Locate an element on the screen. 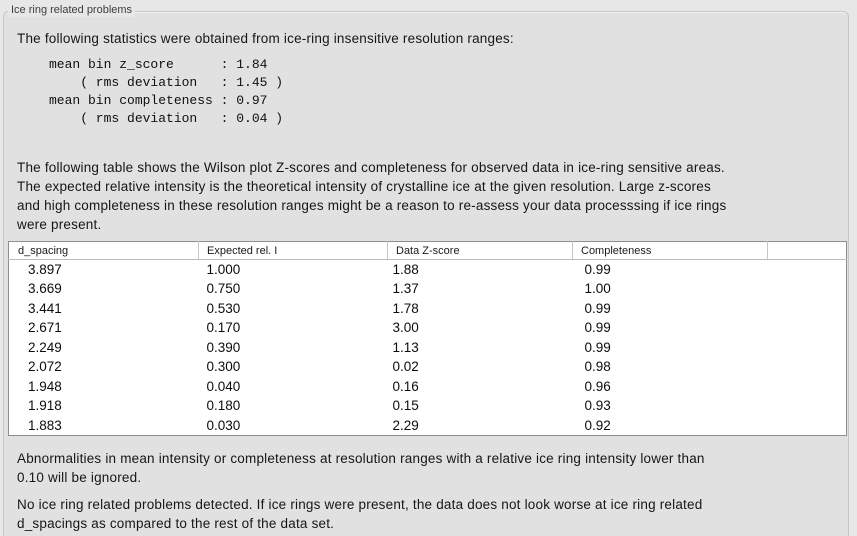  table-cell: 1.88 is located at coordinates (405, 269).